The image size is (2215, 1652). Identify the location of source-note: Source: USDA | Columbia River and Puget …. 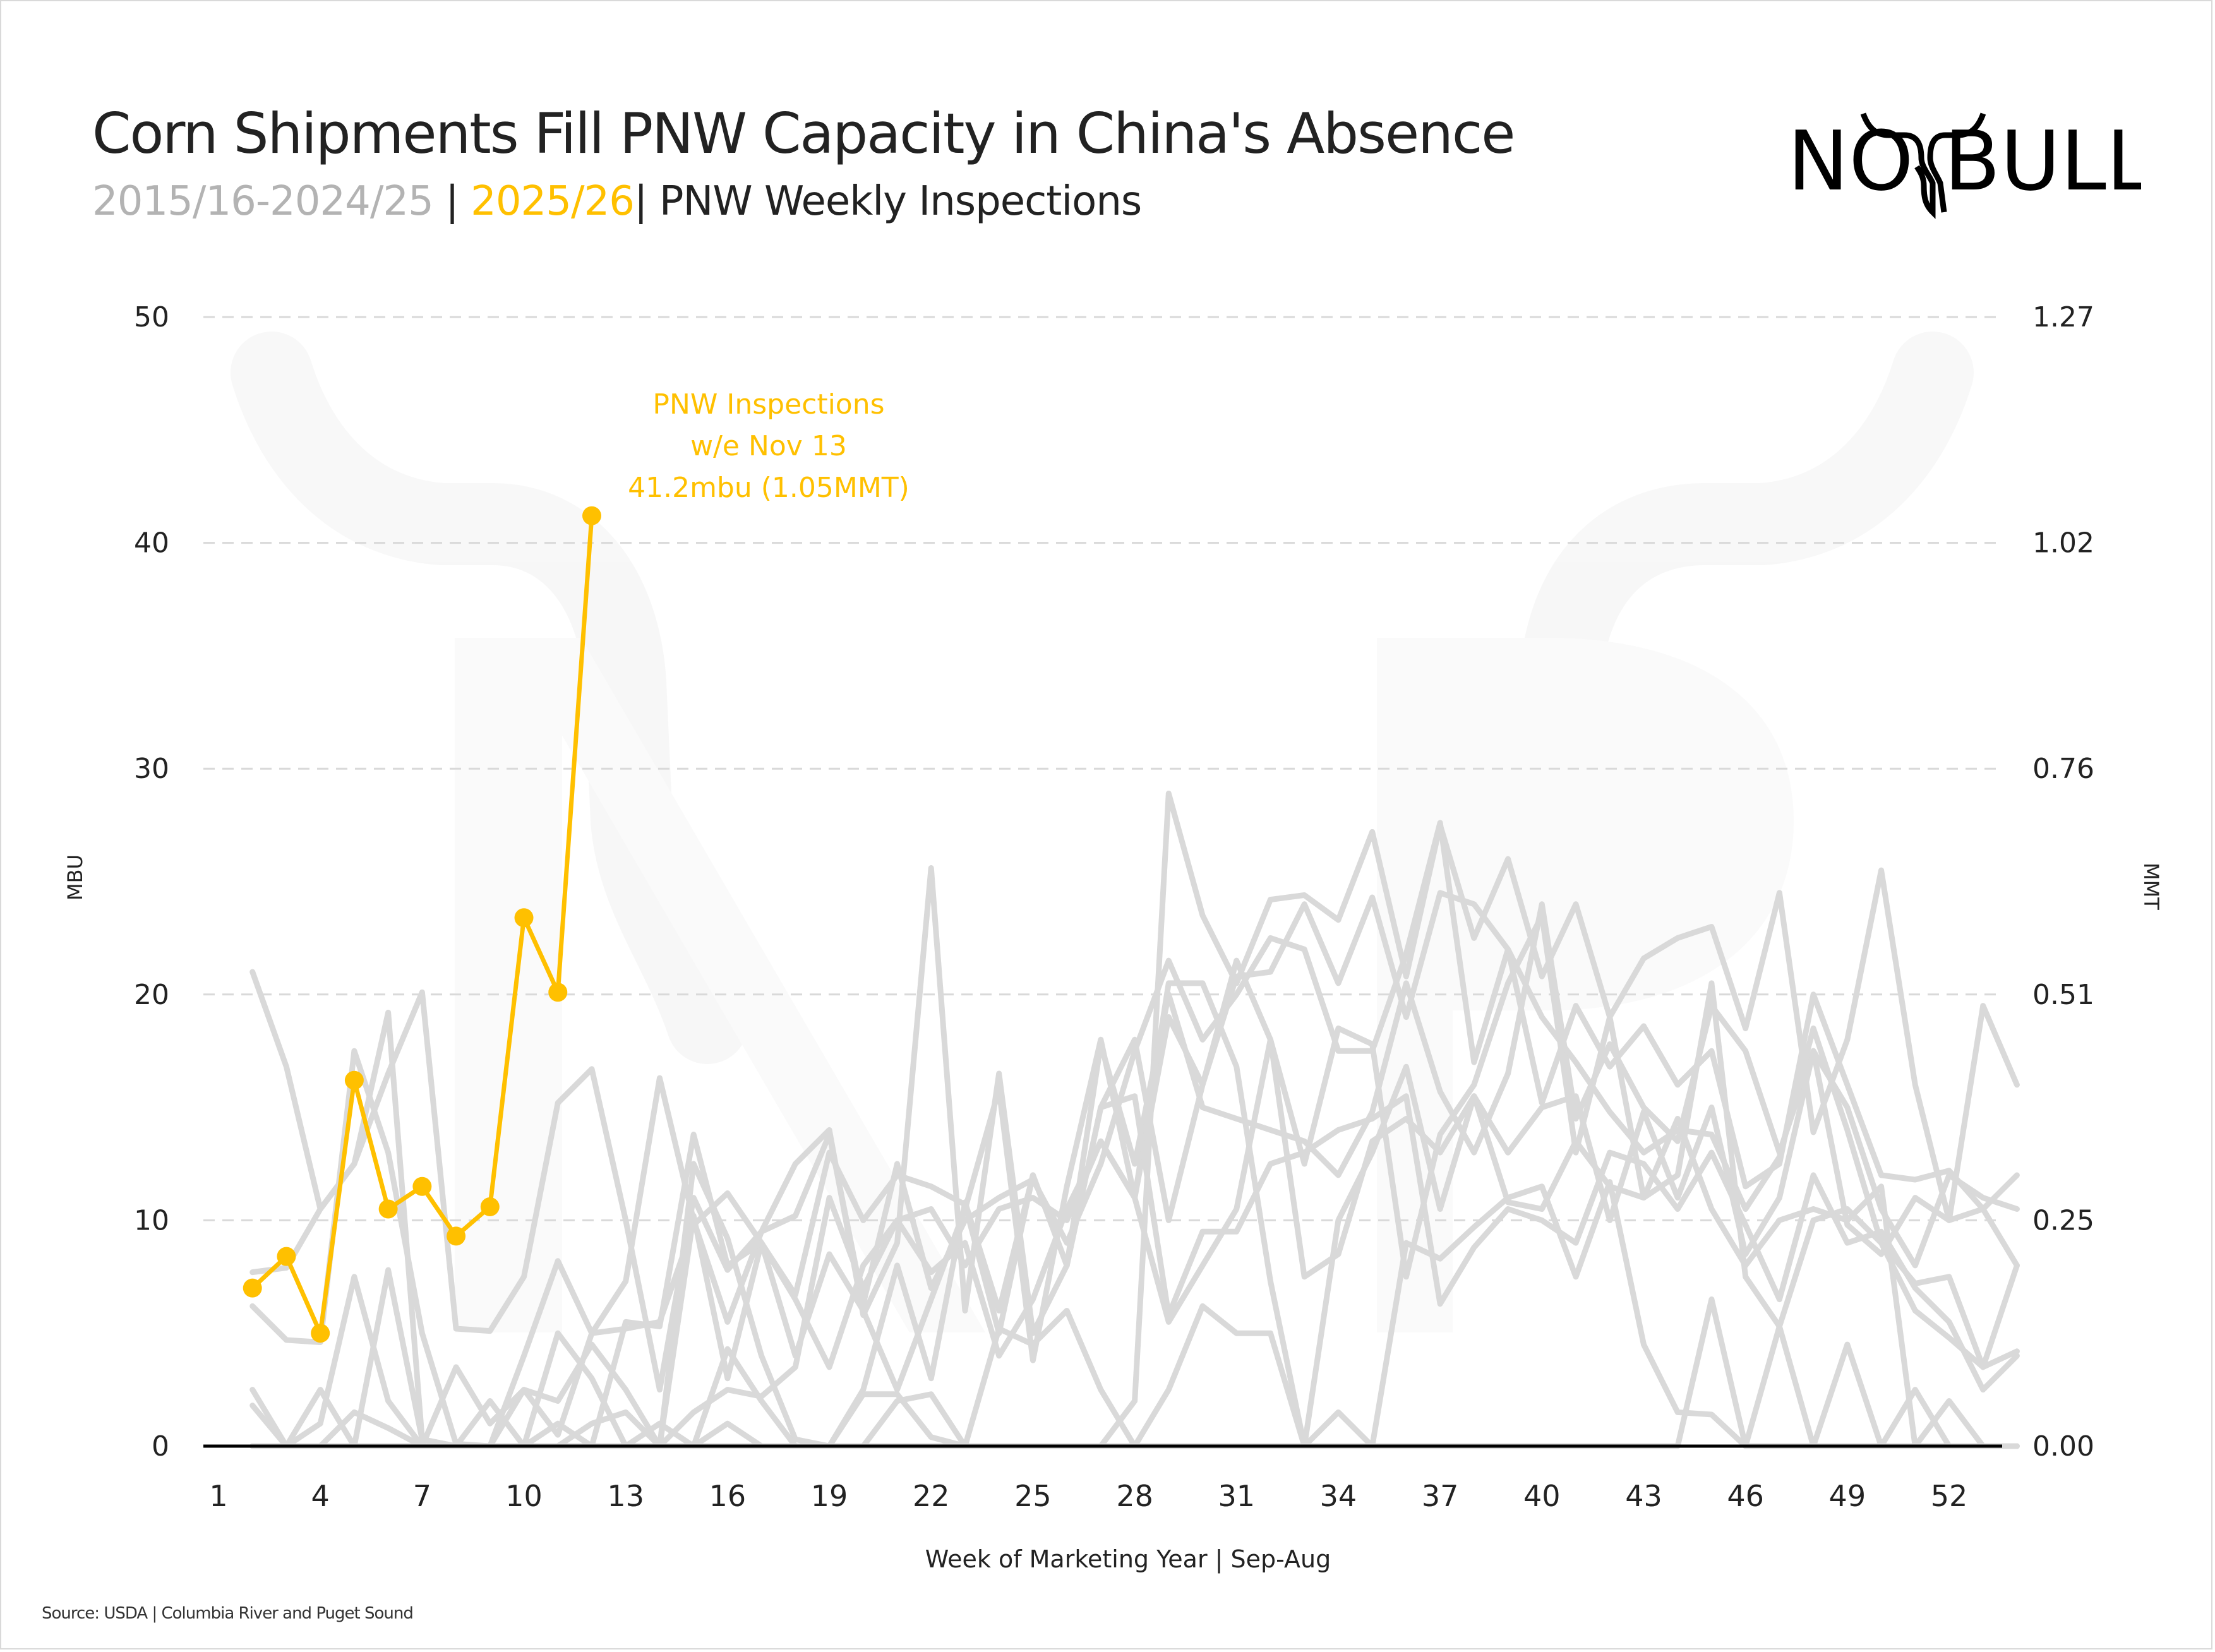
(228, 1613).